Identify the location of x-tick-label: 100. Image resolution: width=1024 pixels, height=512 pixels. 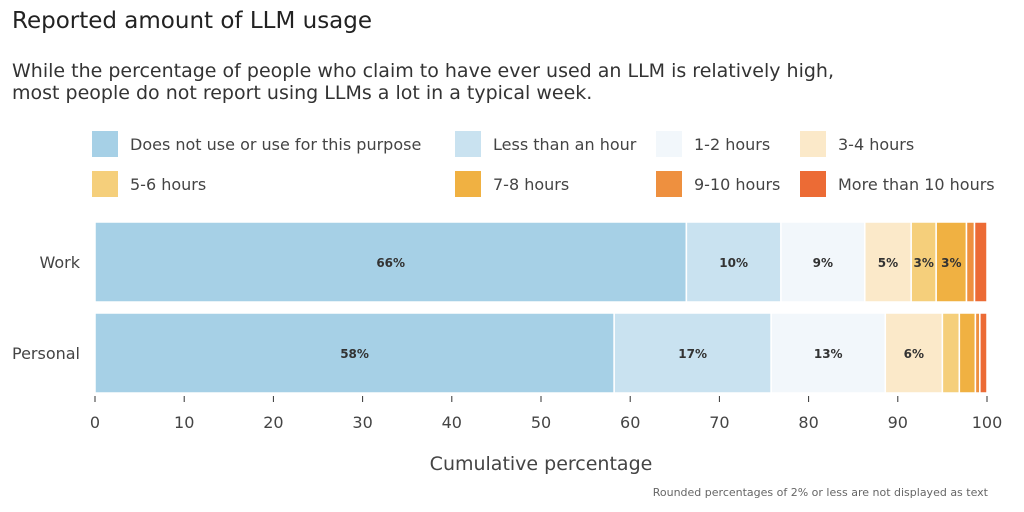
(987, 422).